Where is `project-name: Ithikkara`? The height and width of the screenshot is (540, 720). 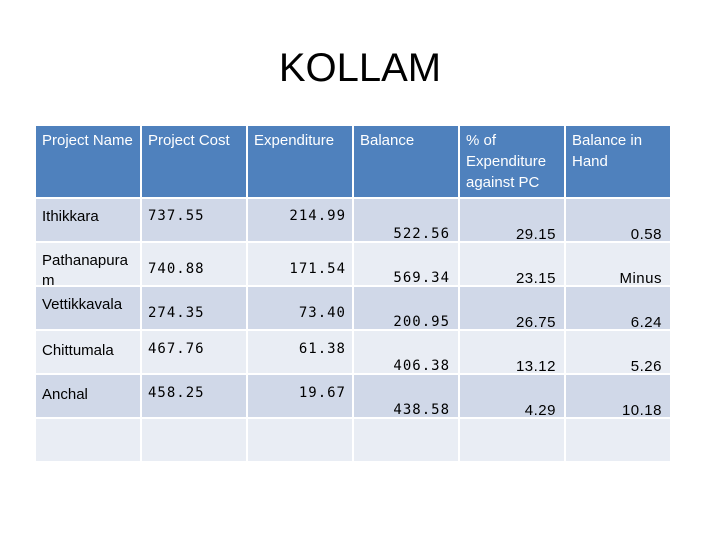 project-name: Ithikkara is located at coordinates (70, 216).